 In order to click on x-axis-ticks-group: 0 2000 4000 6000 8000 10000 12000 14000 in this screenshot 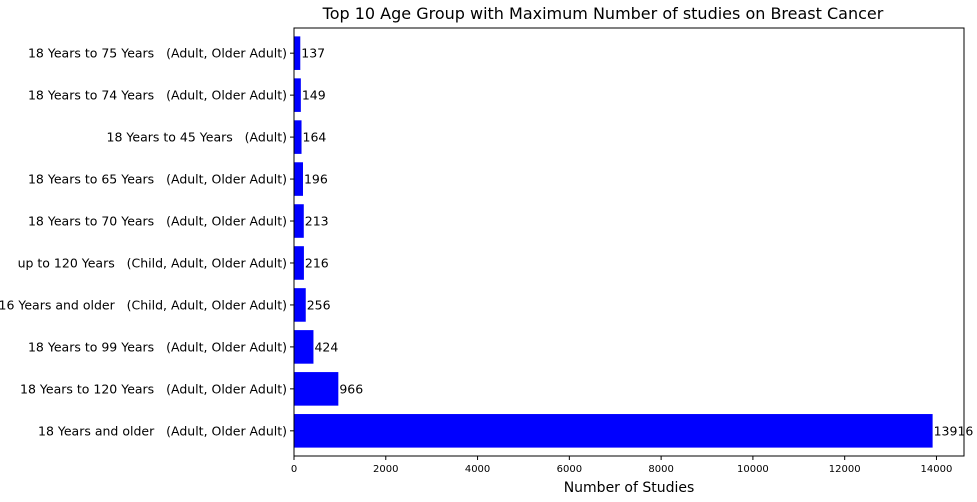, I will do `click(622, 465)`.